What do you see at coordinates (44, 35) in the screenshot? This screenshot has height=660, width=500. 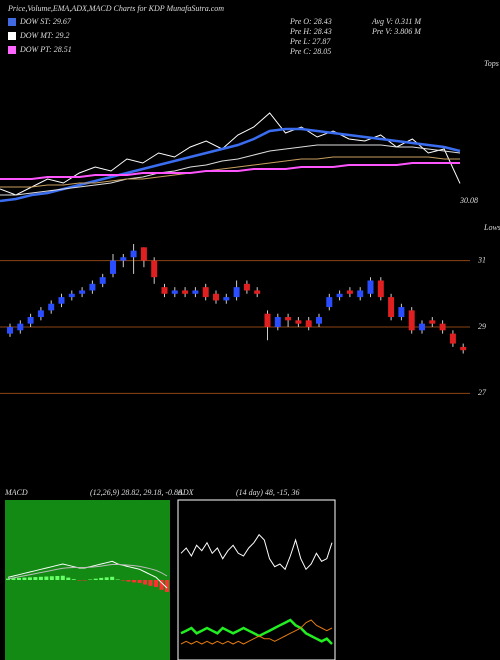 I see `legend-label: DOW MT: 29.2` at bounding box center [44, 35].